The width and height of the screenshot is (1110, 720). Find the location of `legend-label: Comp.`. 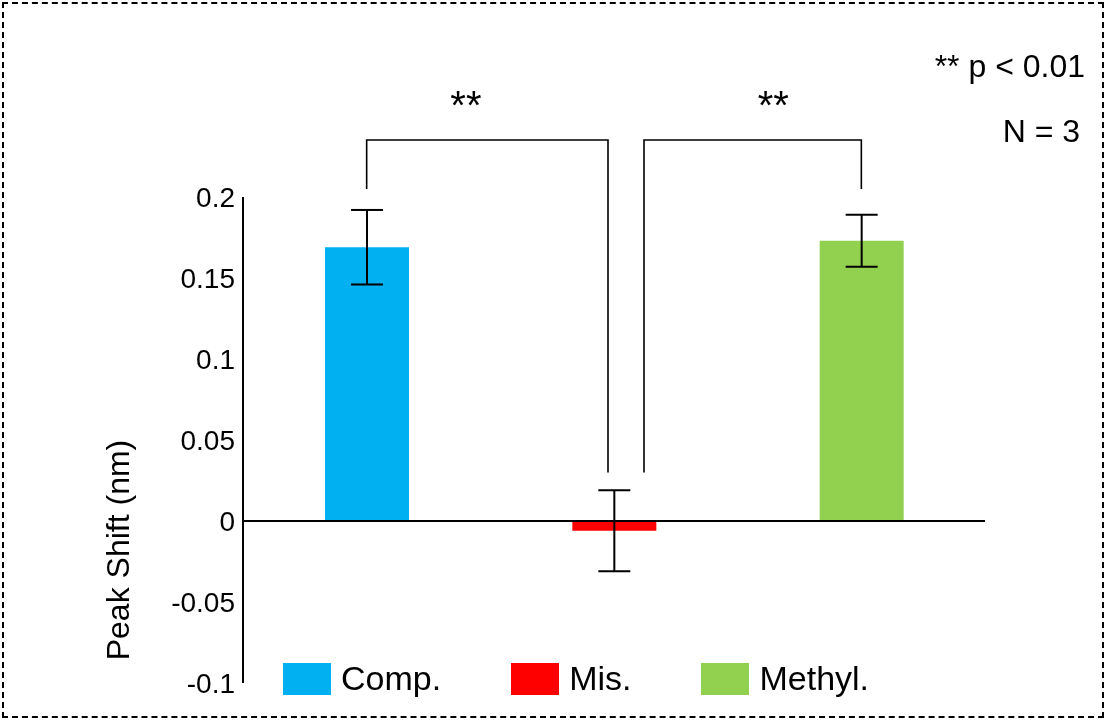

legend-label: Comp. is located at coordinates (391, 678).